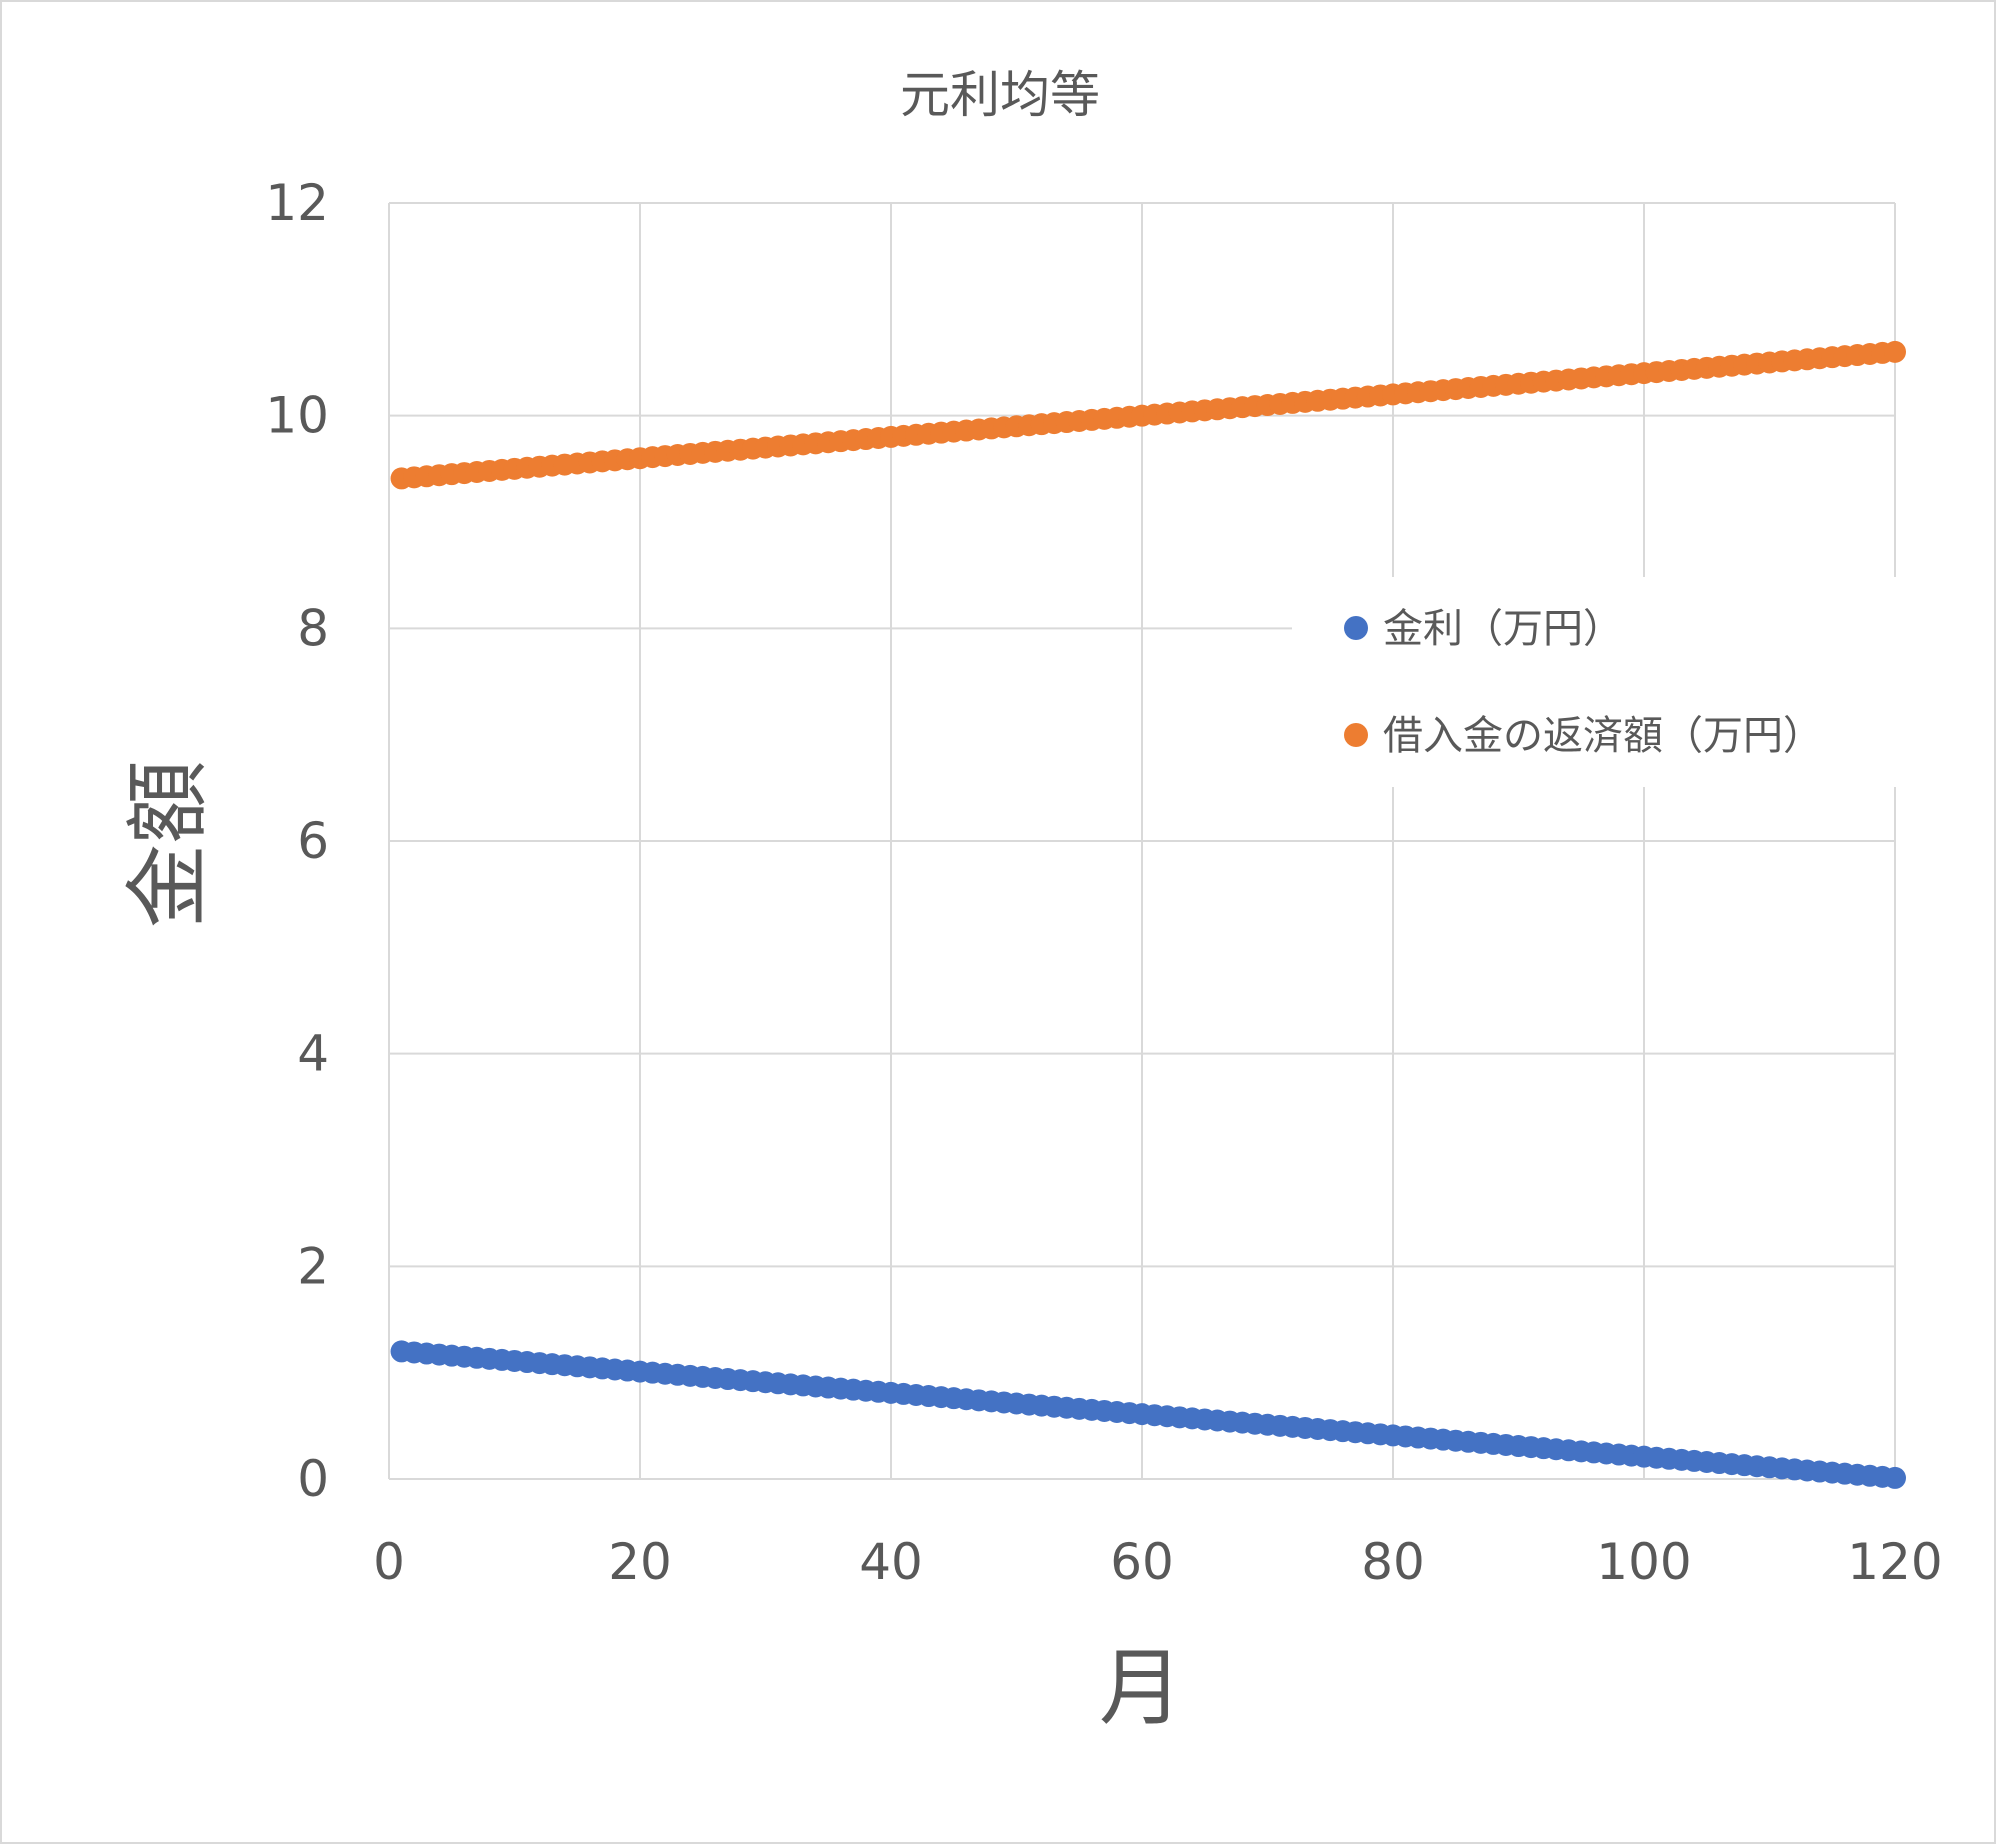 The image size is (1996, 1846). What do you see at coordinates (1356, 735) in the screenshot?
I see `legend-marker-repayment` at bounding box center [1356, 735].